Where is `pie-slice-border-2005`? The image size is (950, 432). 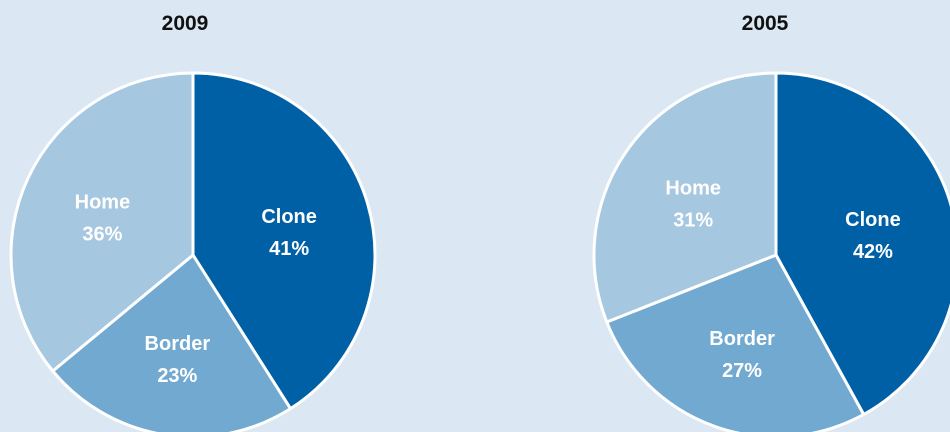
pie-slice-border-2005 is located at coordinates (735, 342).